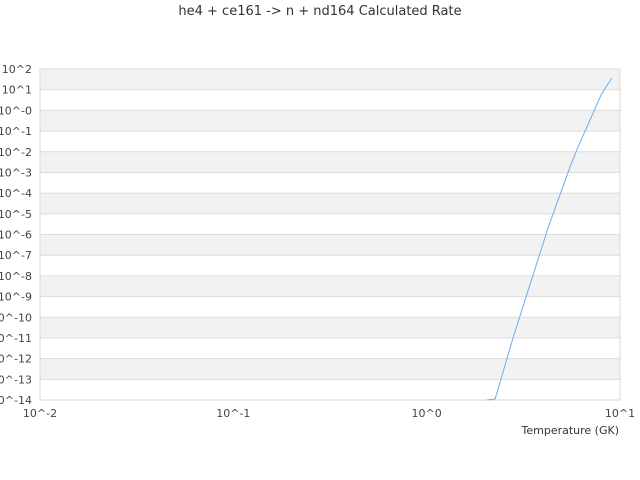  Describe the element at coordinates (233, 413) in the screenshot. I see `x-tick-label: 10^-1` at that location.